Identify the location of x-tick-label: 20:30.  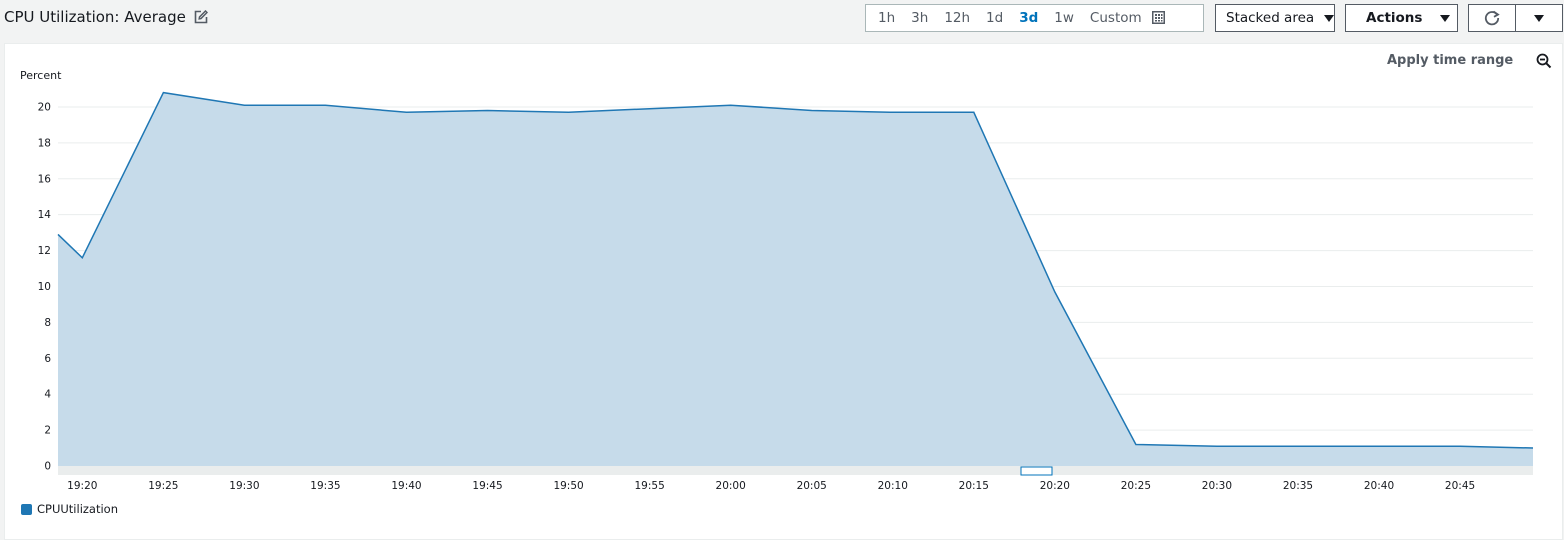
(1217, 486).